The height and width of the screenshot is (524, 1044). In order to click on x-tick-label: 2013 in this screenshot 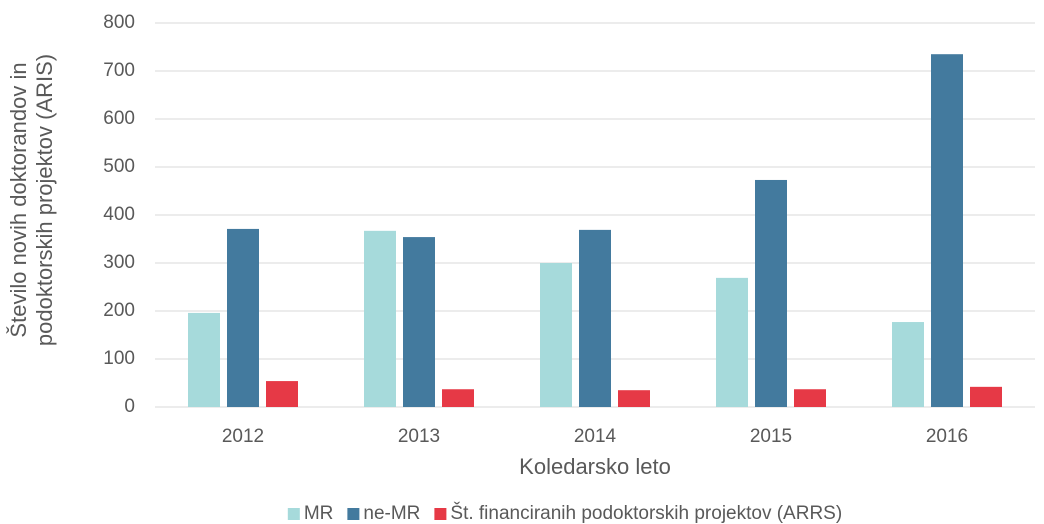, I will do `click(419, 436)`.